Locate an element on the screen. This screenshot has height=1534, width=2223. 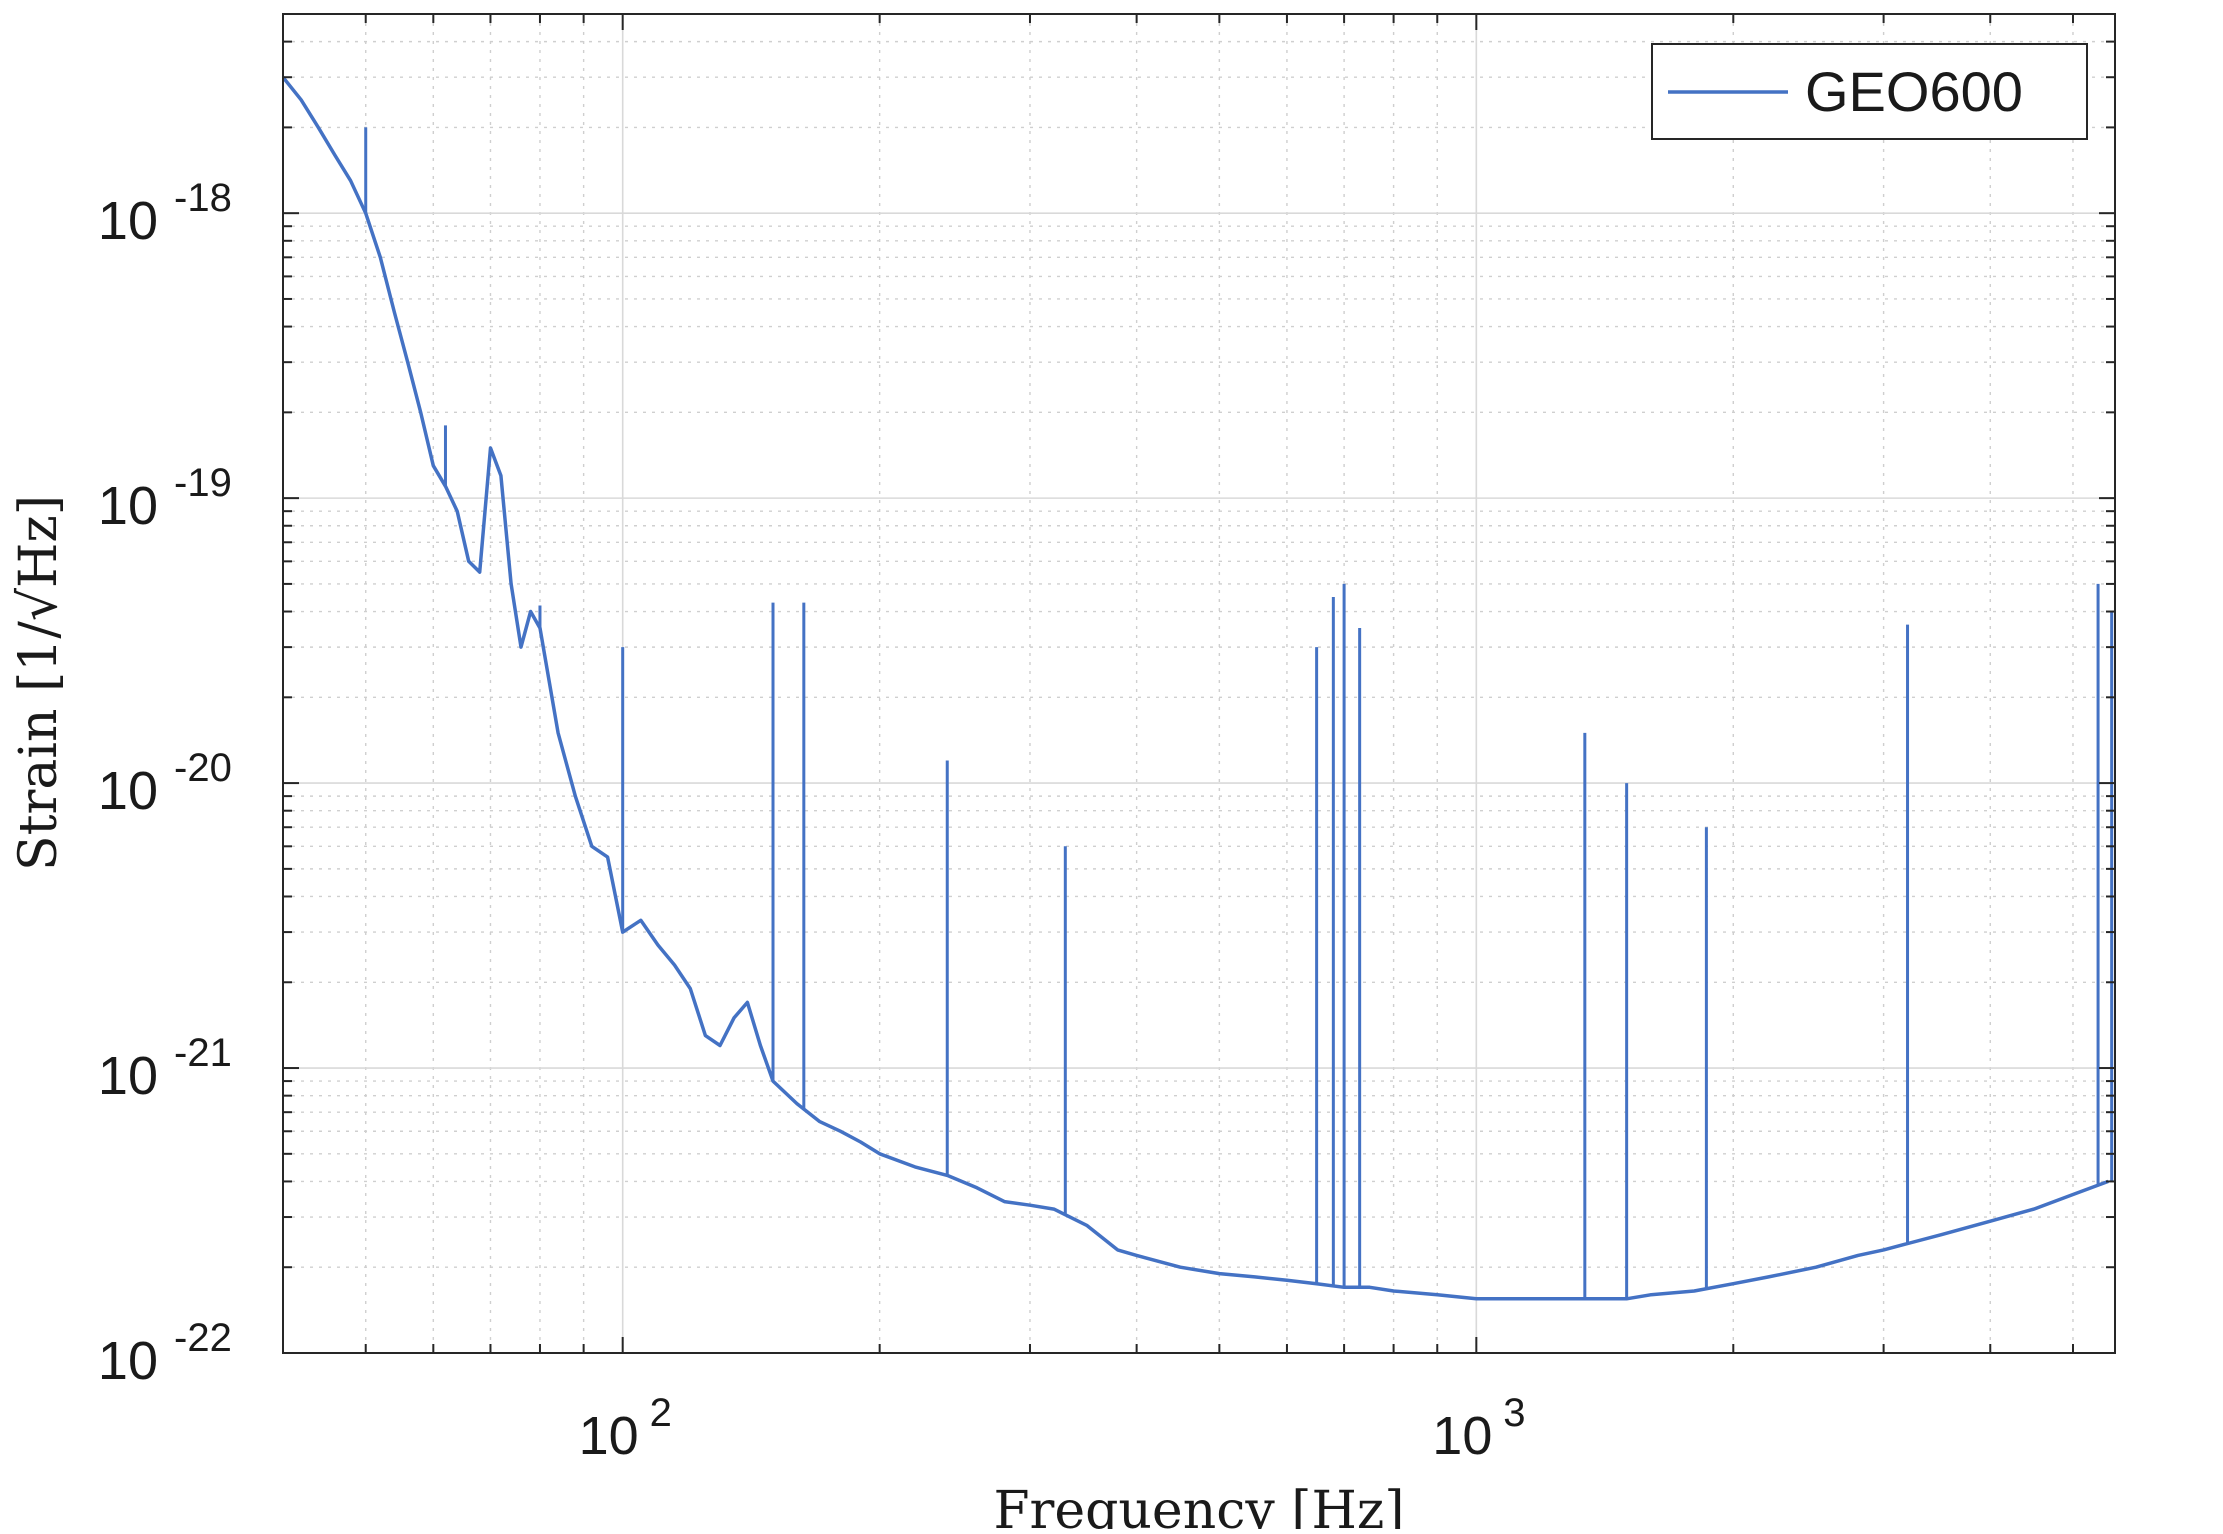
x-tick-labels: 10 2 10 3 is located at coordinates (1052, 1428).